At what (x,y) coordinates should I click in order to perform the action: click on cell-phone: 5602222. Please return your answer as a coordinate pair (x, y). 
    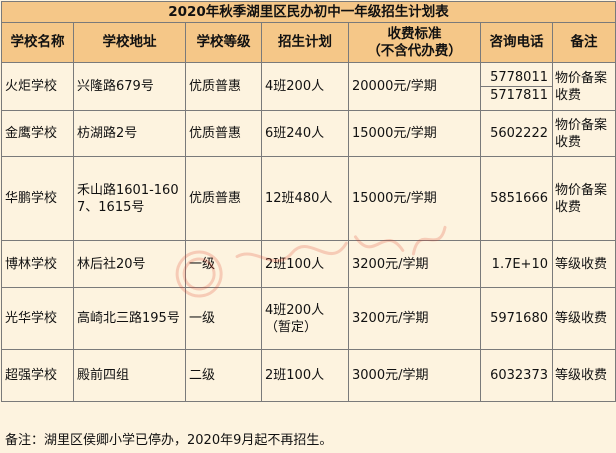
    Looking at the image, I should click on (516, 133).